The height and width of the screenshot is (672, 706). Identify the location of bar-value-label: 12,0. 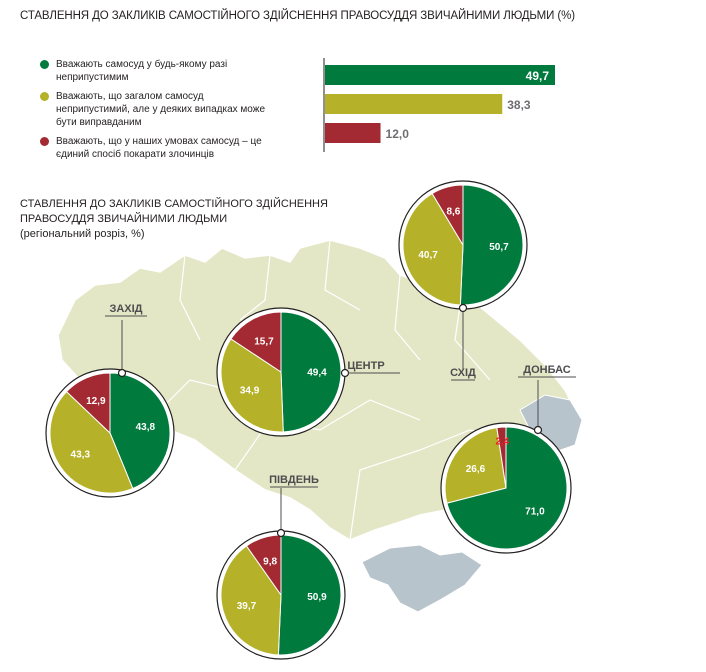
(398, 134).